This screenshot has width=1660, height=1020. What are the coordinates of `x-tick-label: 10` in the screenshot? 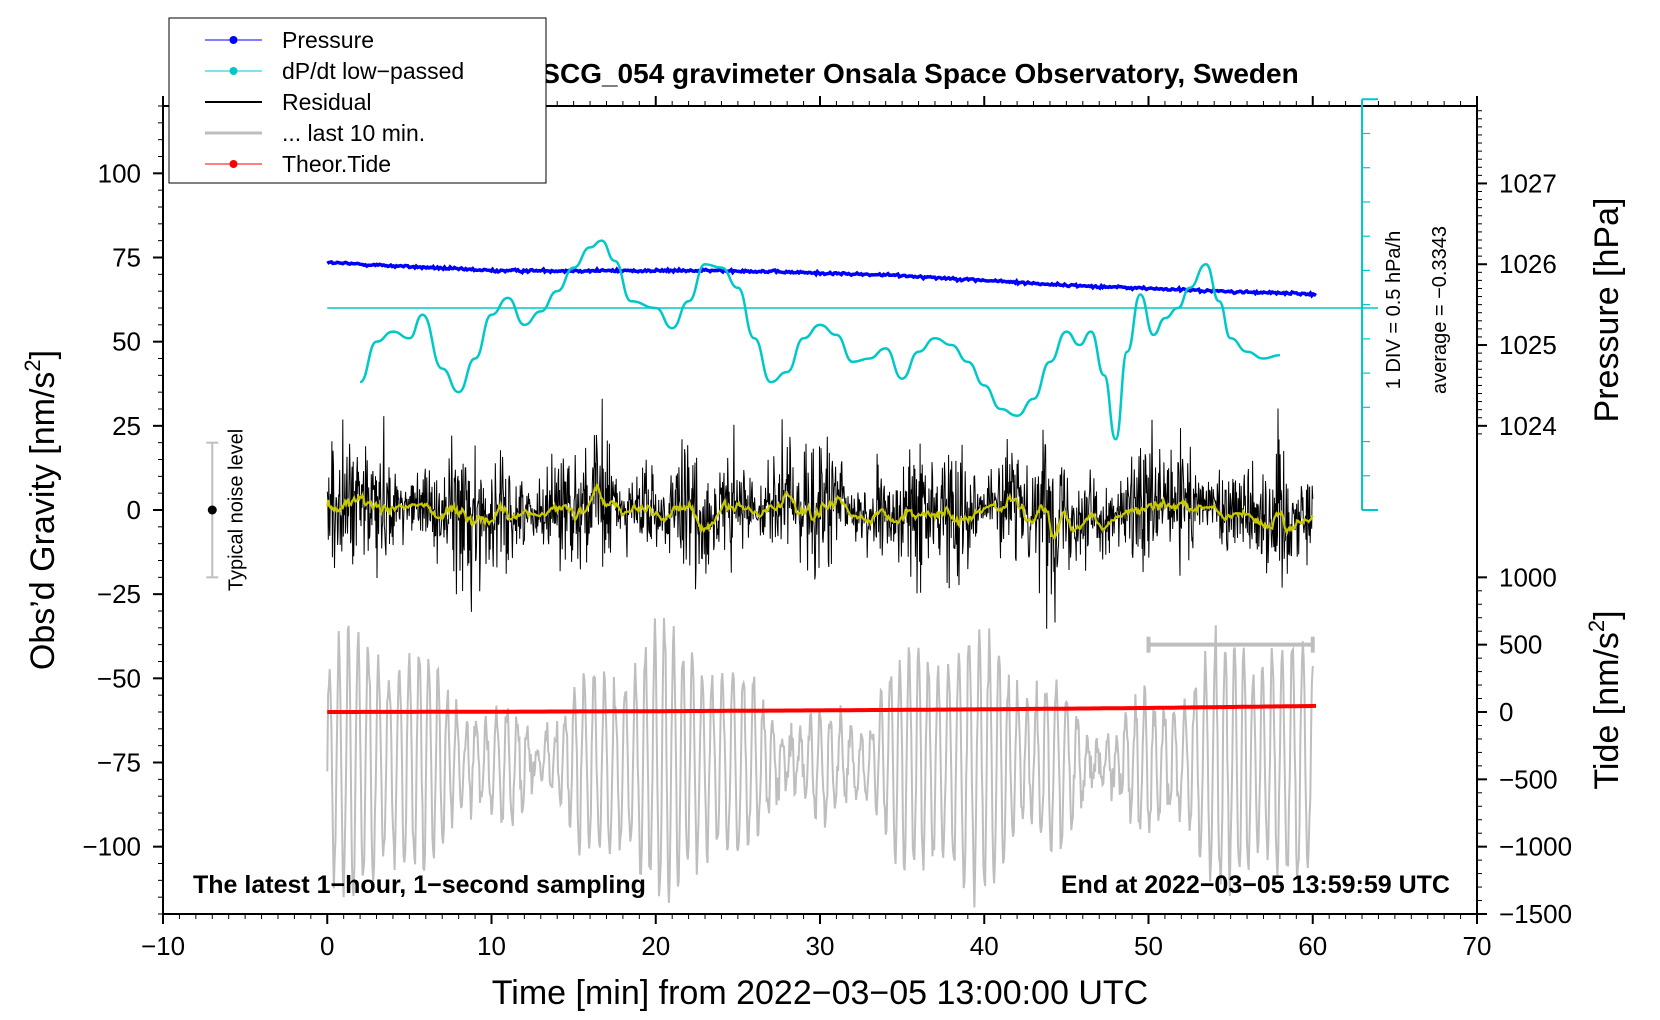 It's located at (491, 946).